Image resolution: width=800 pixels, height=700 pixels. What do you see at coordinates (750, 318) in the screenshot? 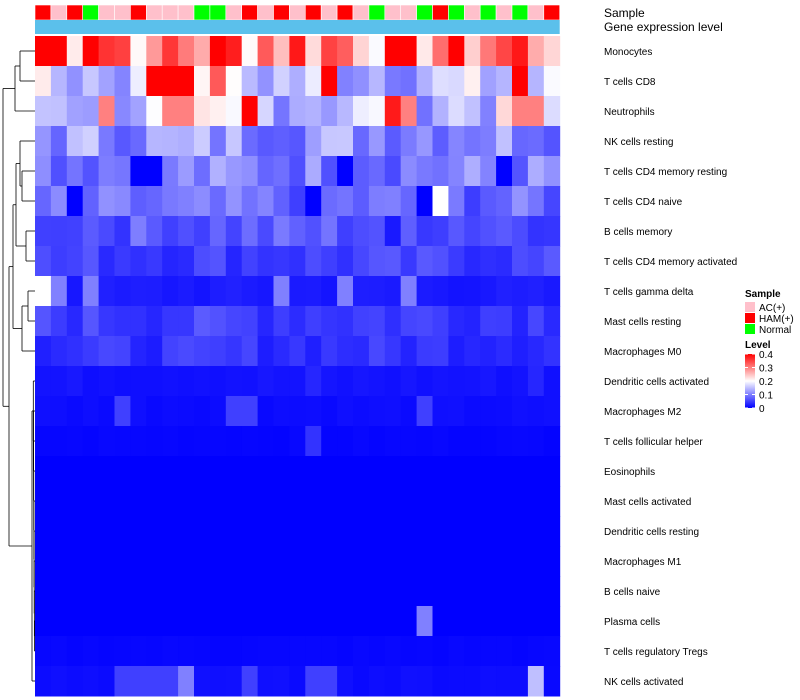
I see `sample-legend-swatch` at bounding box center [750, 318].